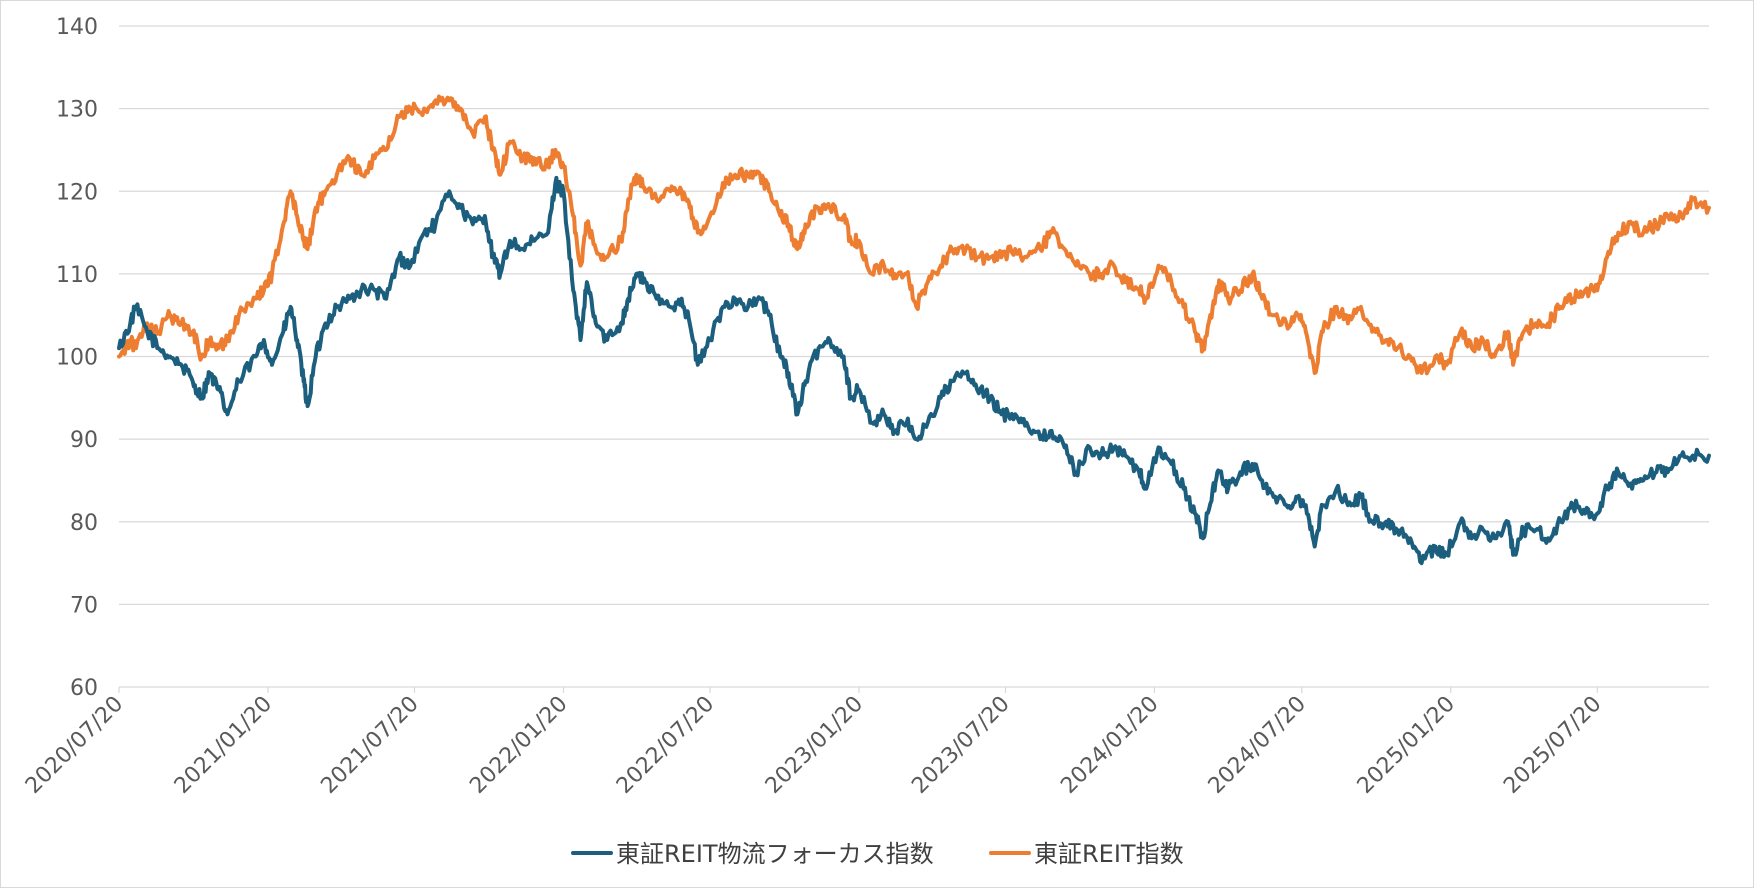  Describe the element at coordinates (1109, 854) in the screenshot. I see `legend-label-reit: 東証REIT指数` at that location.